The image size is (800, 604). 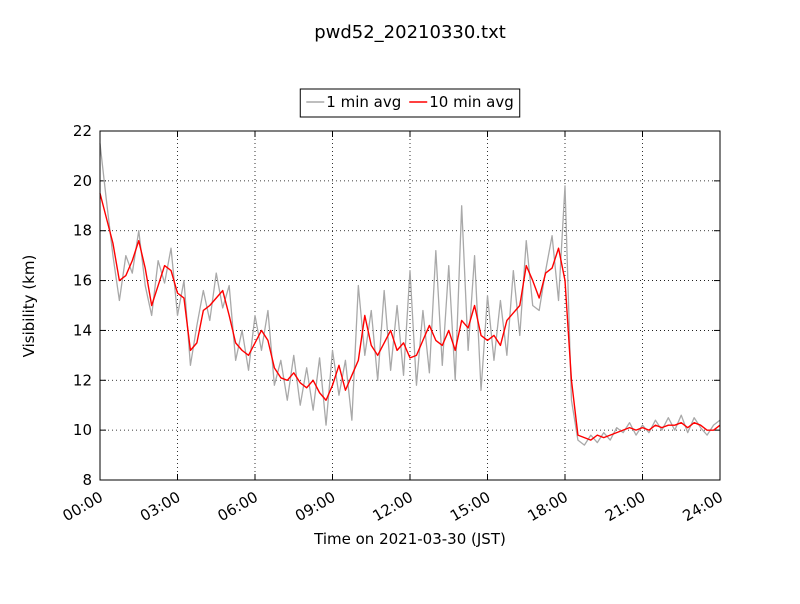 I want to click on legend-label: 10 min avg, so click(x=471, y=102).